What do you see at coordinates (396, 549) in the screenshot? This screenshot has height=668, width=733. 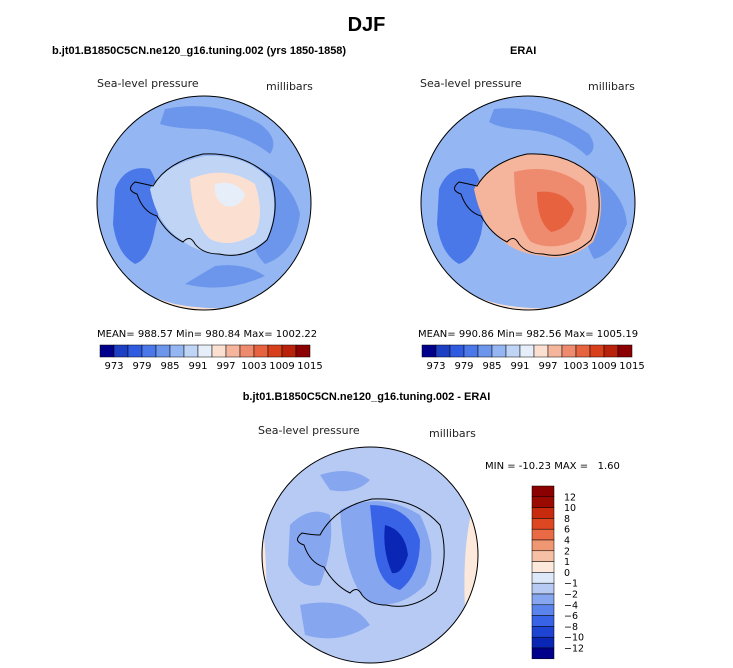 I see `map-diff-neg-core` at bounding box center [396, 549].